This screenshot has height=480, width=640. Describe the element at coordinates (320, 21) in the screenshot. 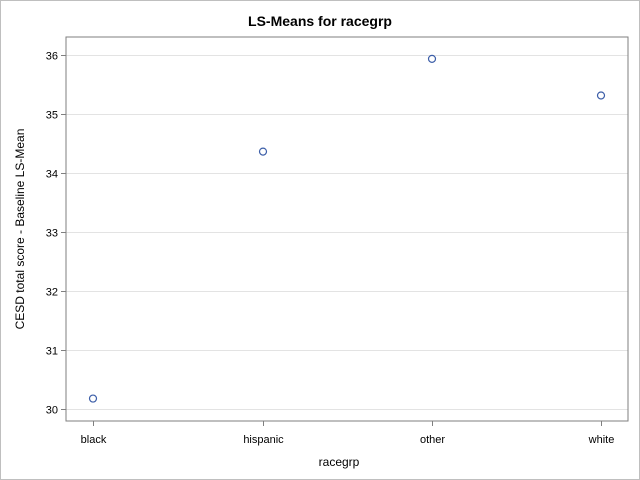

I see `chart-title: LS-Means for racegrp` at that location.